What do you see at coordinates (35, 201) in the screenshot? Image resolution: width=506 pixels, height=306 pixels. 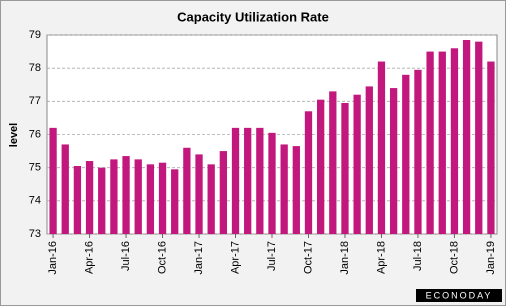 I see `y-tick-label: 74` at bounding box center [35, 201].